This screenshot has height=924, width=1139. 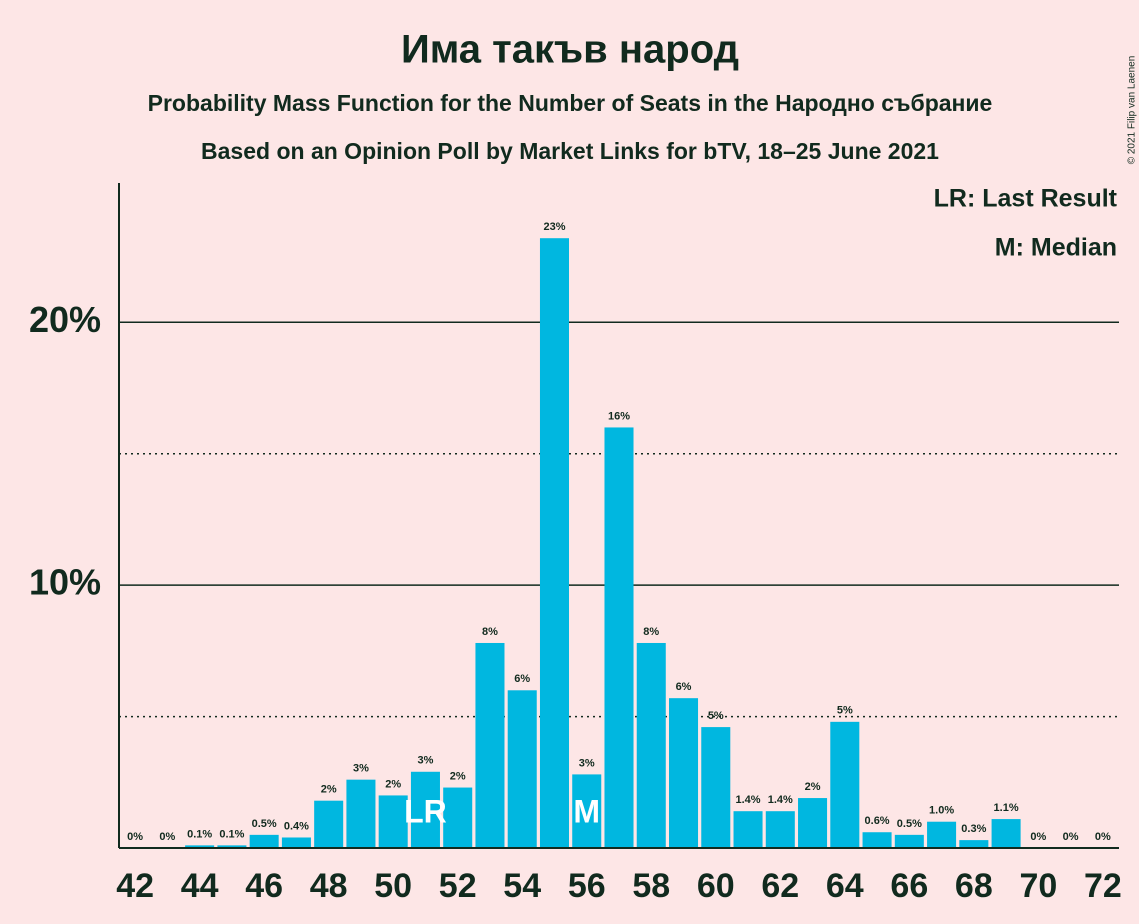 What do you see at coordinates (845, 886) in the screenshot?
I see `x-tick-label: 64` at bounding box center [845, 886].